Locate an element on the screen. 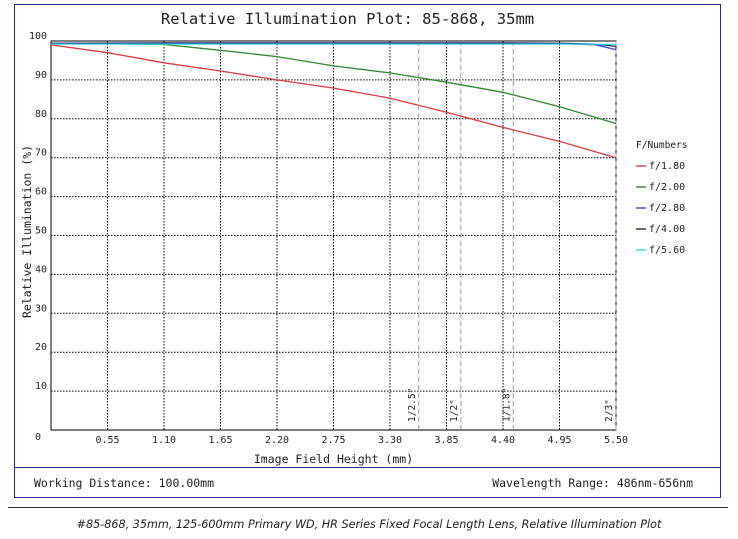 The width and height of the screenshot is (738, 539). legend-label: f/2.00 is located at coordinates (667, 187).